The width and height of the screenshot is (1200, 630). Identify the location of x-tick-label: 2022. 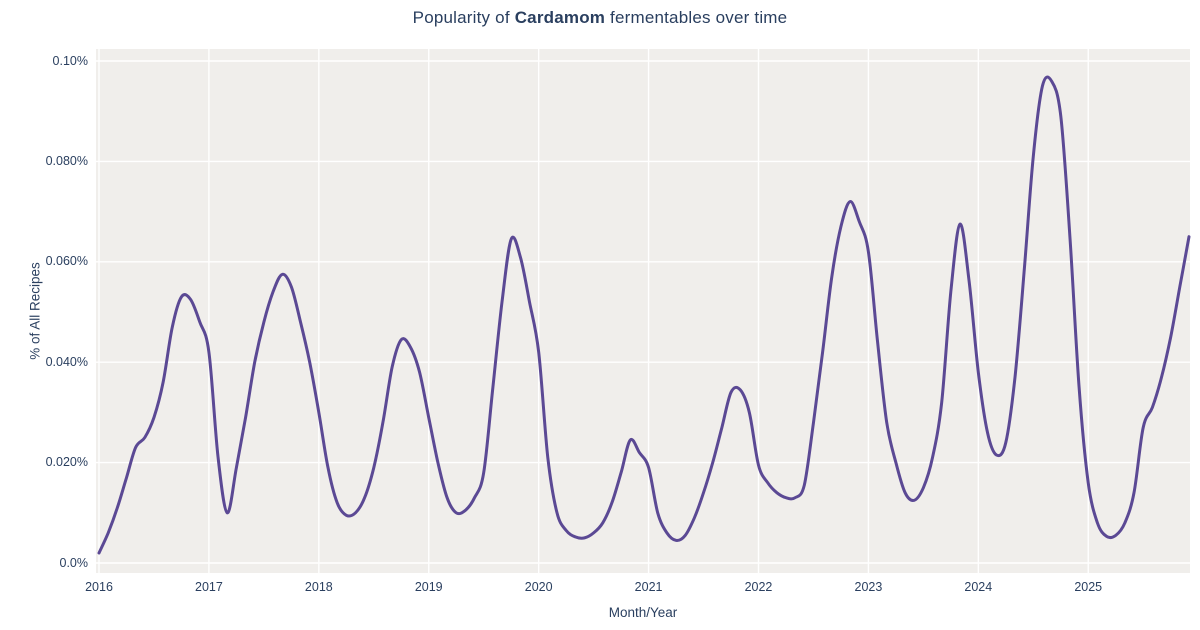
(758, 587).